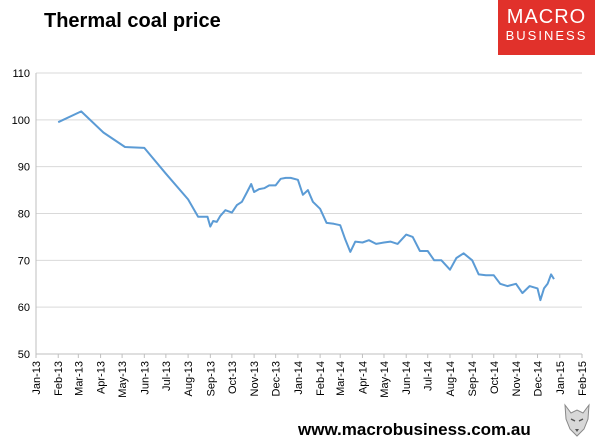 Image resolution: width=595 pixels, height=440 pixels. What do you see at coordinates (277, 378) in the screenshot?
I see `x-tick-label: Dec-13` at bounding box center [277, 378].